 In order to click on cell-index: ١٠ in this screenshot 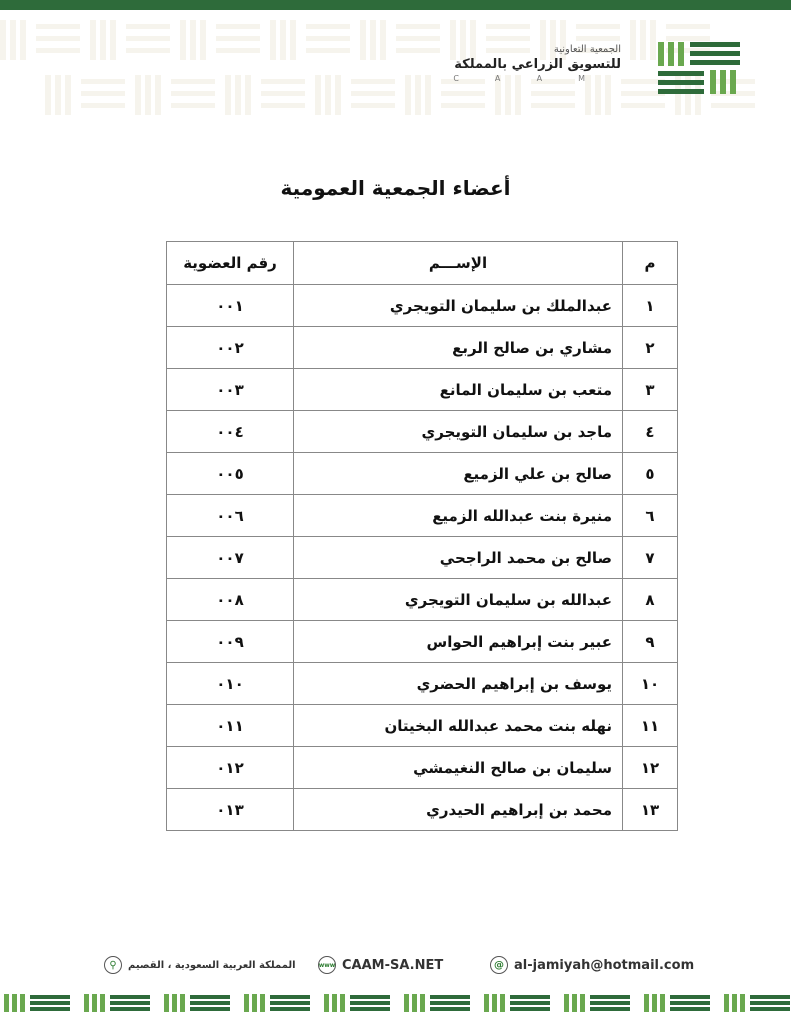, I will do `click(650, 683)`.